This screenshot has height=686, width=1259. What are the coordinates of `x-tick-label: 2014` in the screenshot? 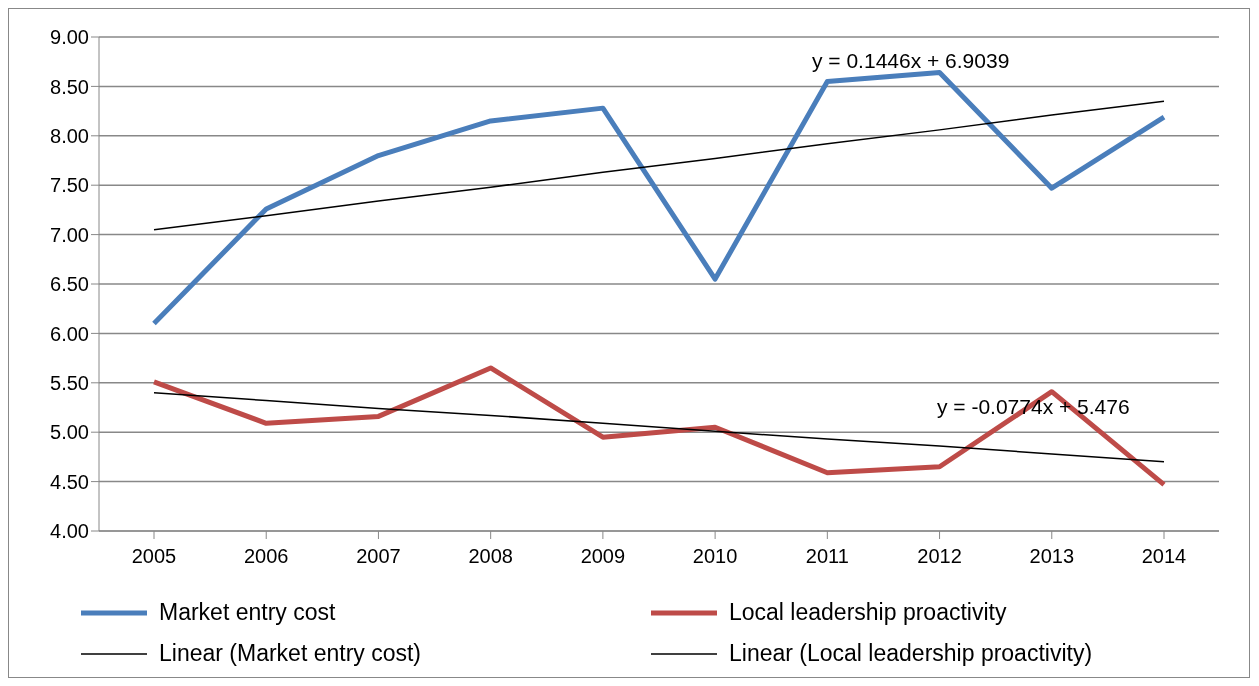 It's located at (1164, 556).